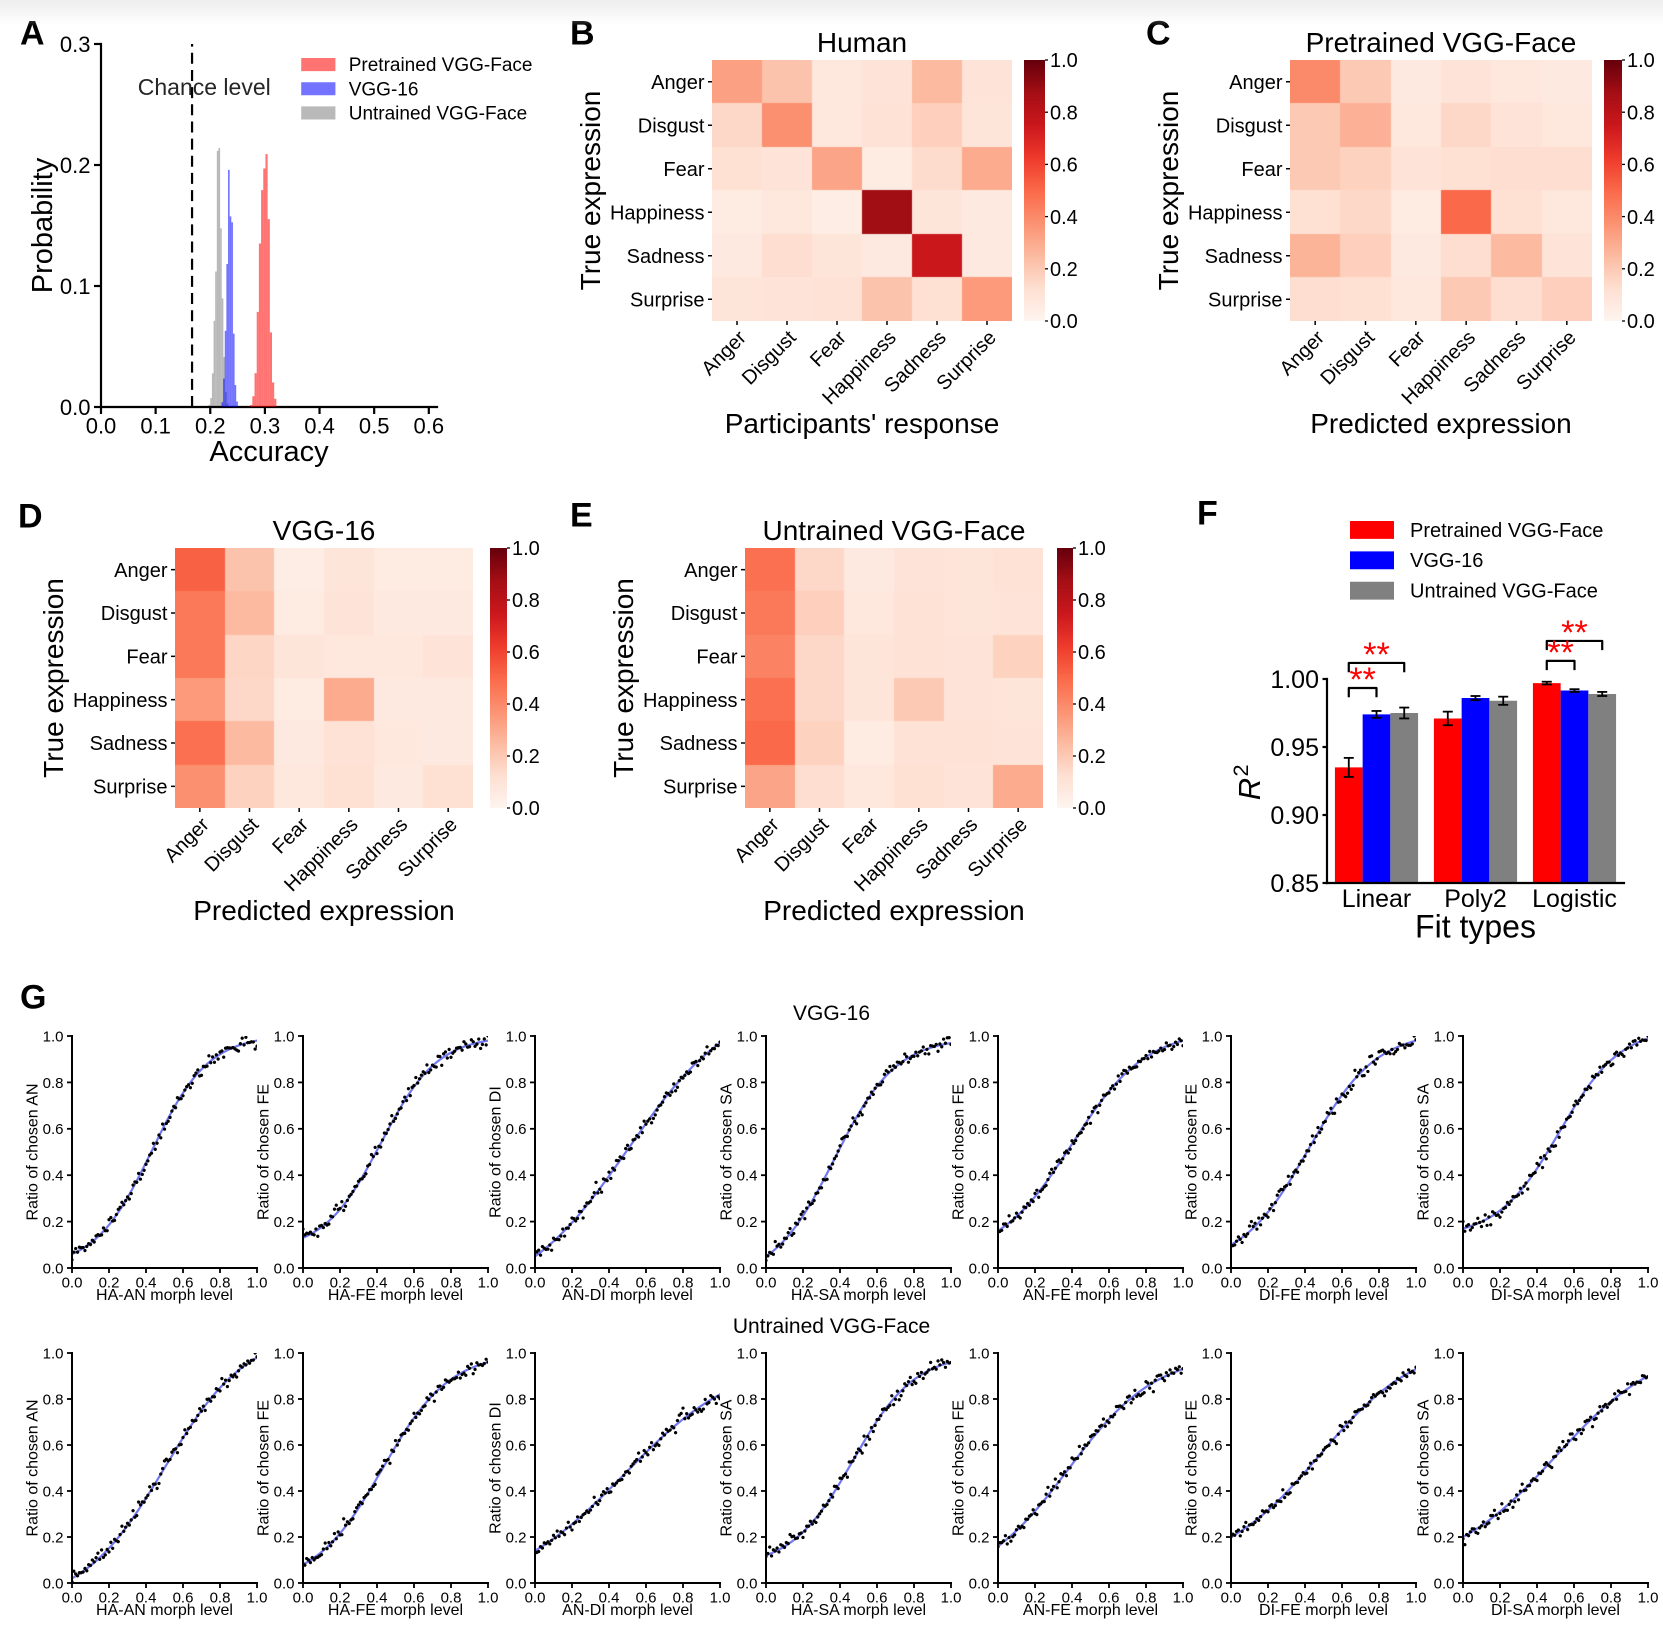 This screenshot has height=1631, width=1663. Describe the element at coordinates (894, 530) in the screenshot. I see `svg-text: Untrained VGG-Face` at that location.